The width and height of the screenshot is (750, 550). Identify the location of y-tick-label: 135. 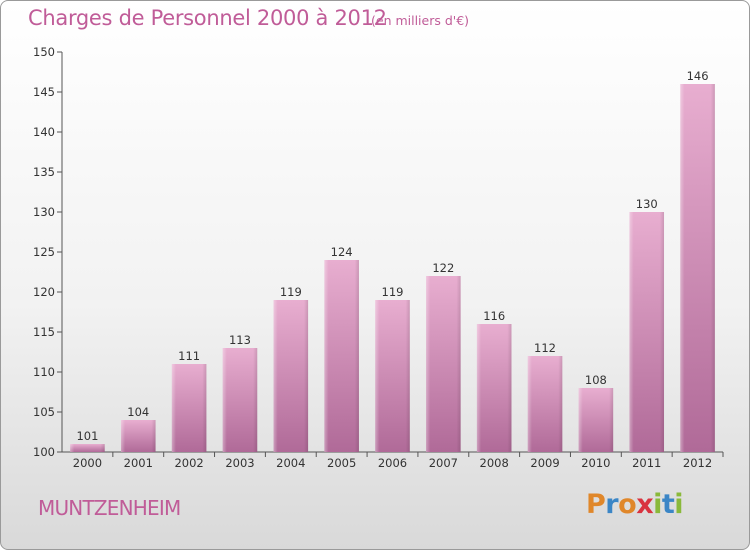
(44, 172).